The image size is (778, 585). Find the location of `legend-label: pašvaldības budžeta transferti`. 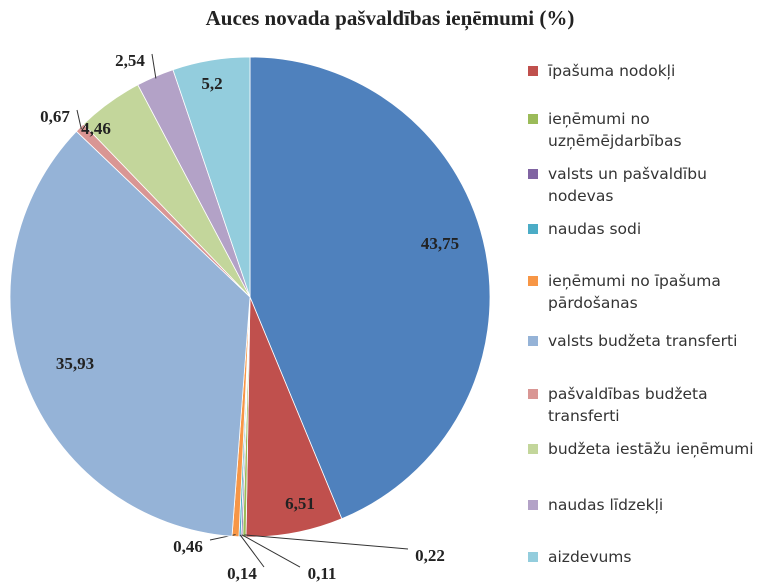

legend-label: pašvaldības budžeta transferti is located at coordinates (628, 405).